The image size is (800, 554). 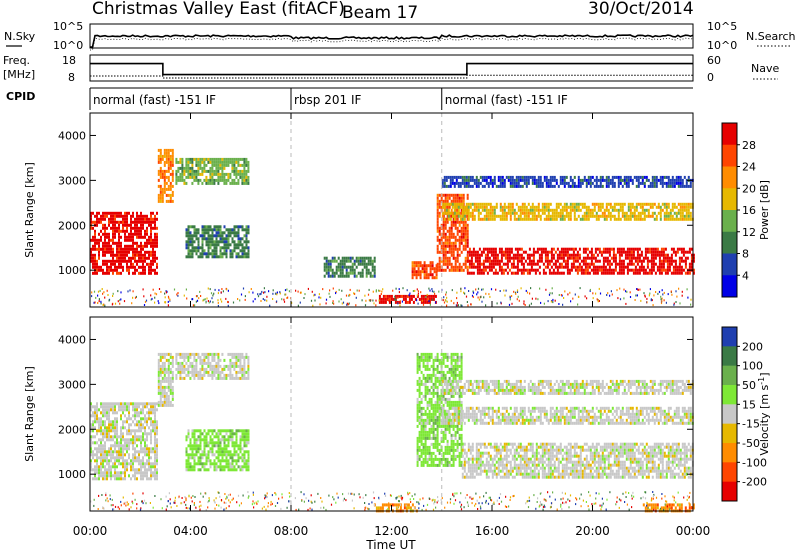 I want to click on power-ytick-label: 2000, so click(x=72, y=225).